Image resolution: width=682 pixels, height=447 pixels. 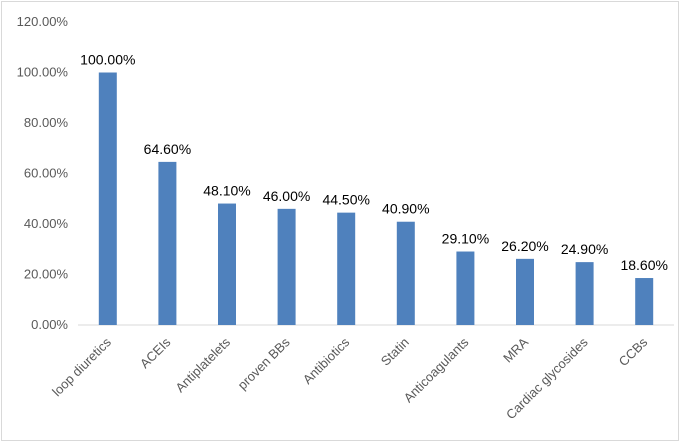 What do you see at coordinates (515, 349) in the screenshot?
I see `x-tick-label: MRA` at bounding box center [515, 349].